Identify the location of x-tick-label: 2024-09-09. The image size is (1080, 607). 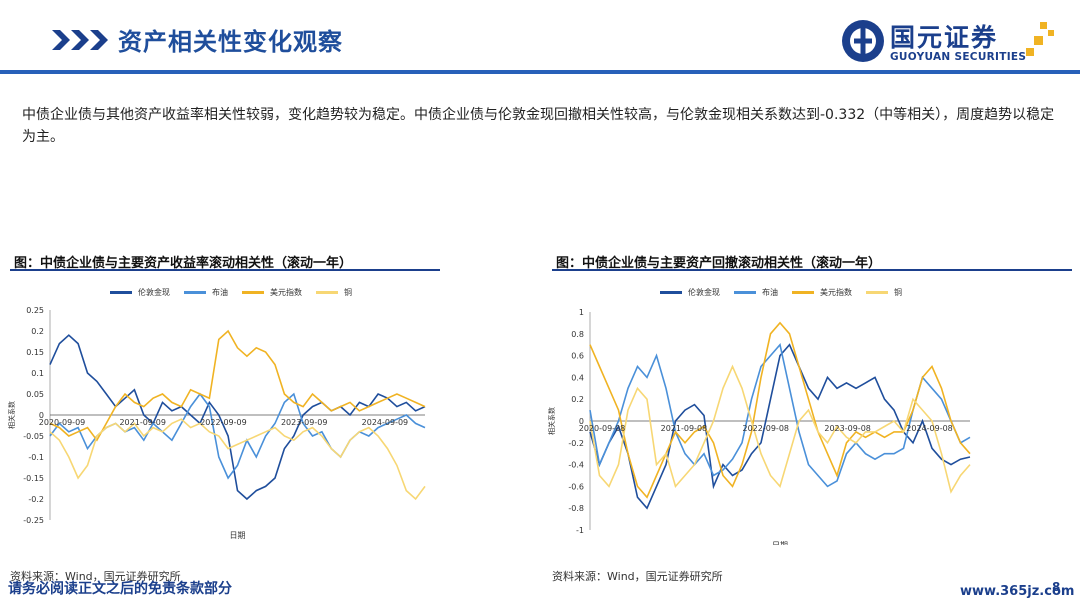
(385, 422).